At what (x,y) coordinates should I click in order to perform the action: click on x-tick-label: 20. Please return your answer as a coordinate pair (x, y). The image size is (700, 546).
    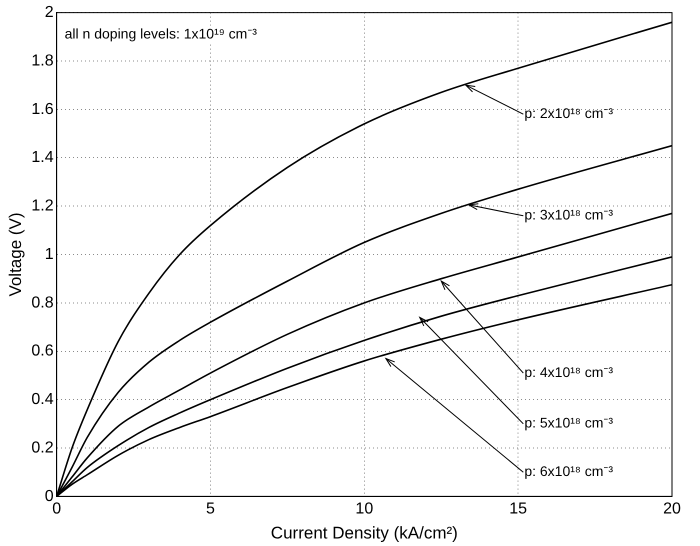
    Looking at the image, I should click on (672, 509).